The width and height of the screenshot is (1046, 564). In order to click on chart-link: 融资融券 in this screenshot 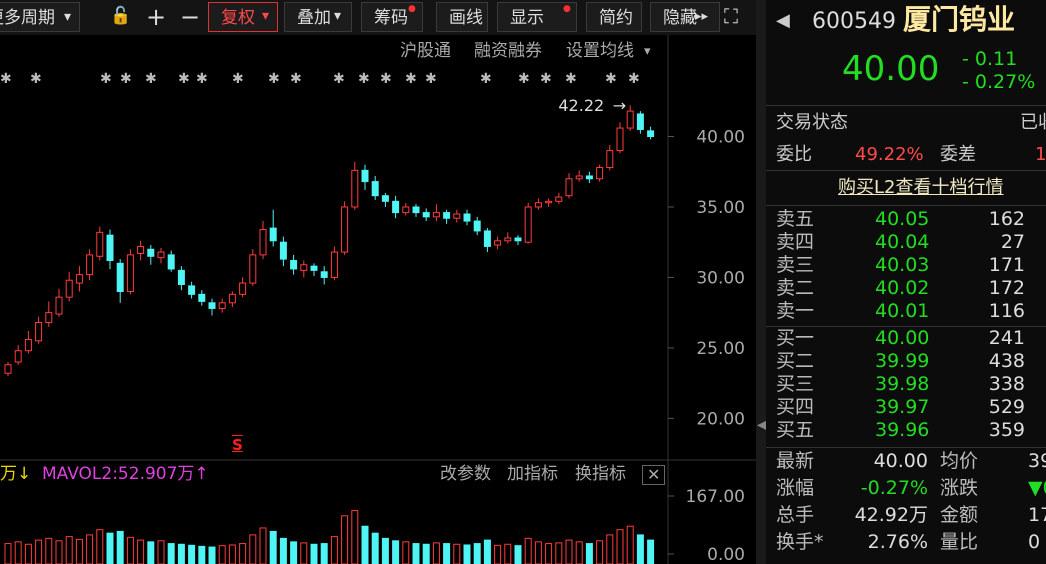, I will do `click(508, 51)`.